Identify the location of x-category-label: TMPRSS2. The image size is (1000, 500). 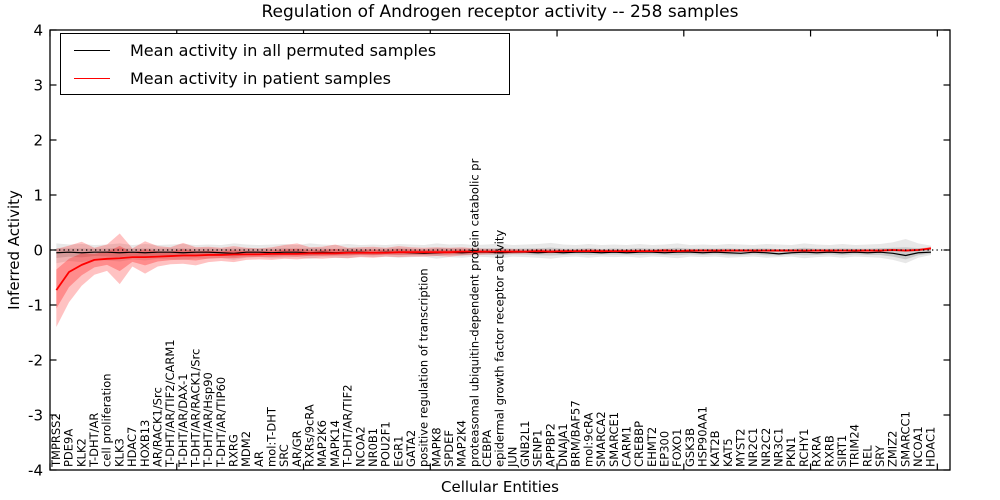
(56, 440).